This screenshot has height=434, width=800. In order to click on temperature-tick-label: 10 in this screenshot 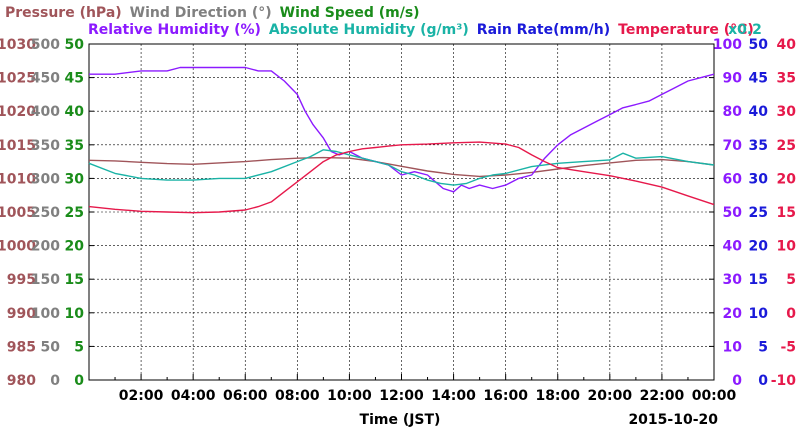, I will do `click(787, 247)`.